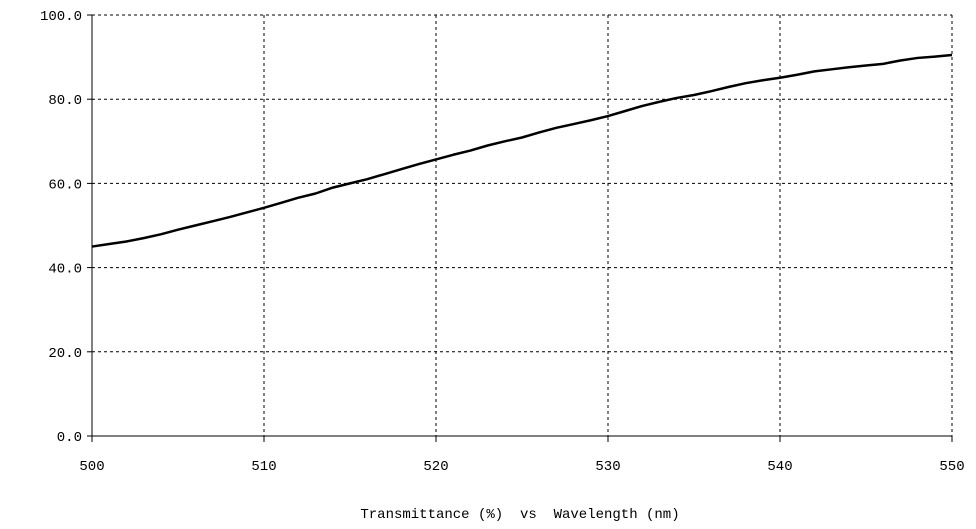  Describe the element at coordinates (65, 185) in the screenshot. I see `y-tick-label: 60.0` at that location.